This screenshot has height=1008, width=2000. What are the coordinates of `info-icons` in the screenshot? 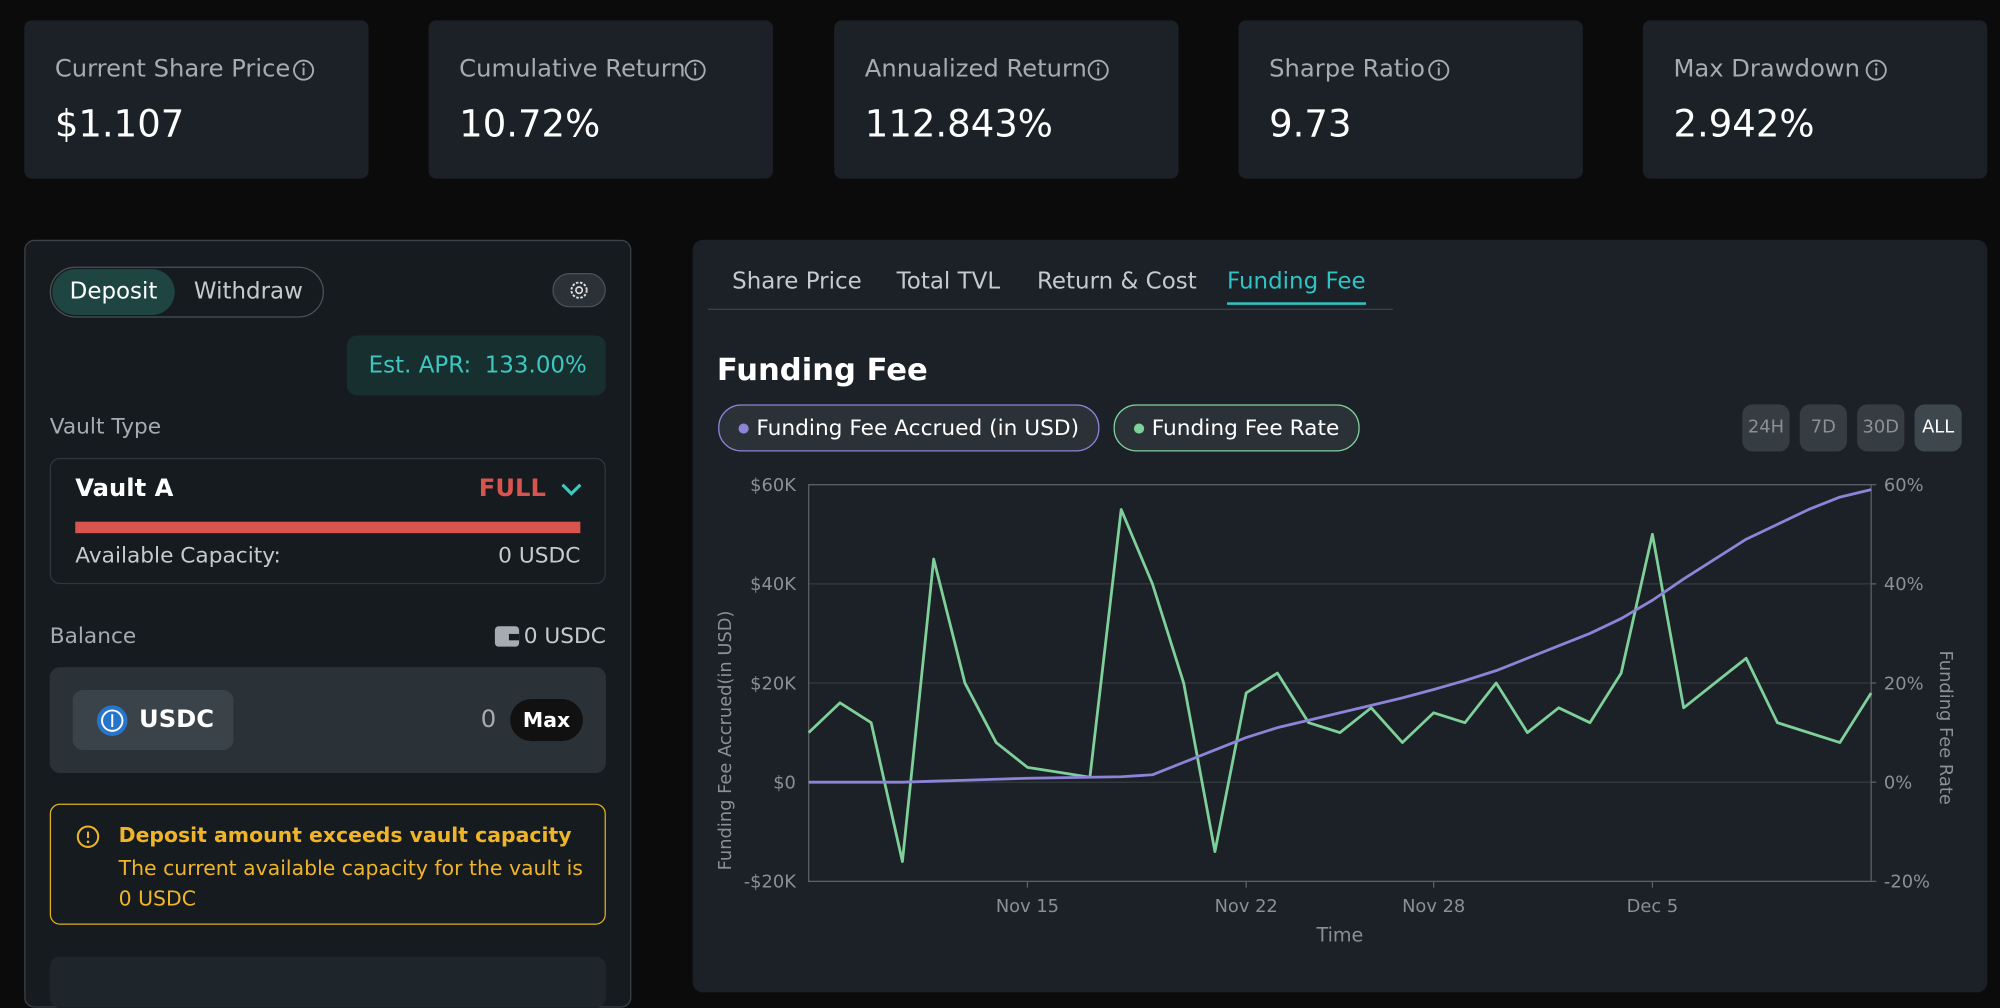 It's located at (1090, 70).